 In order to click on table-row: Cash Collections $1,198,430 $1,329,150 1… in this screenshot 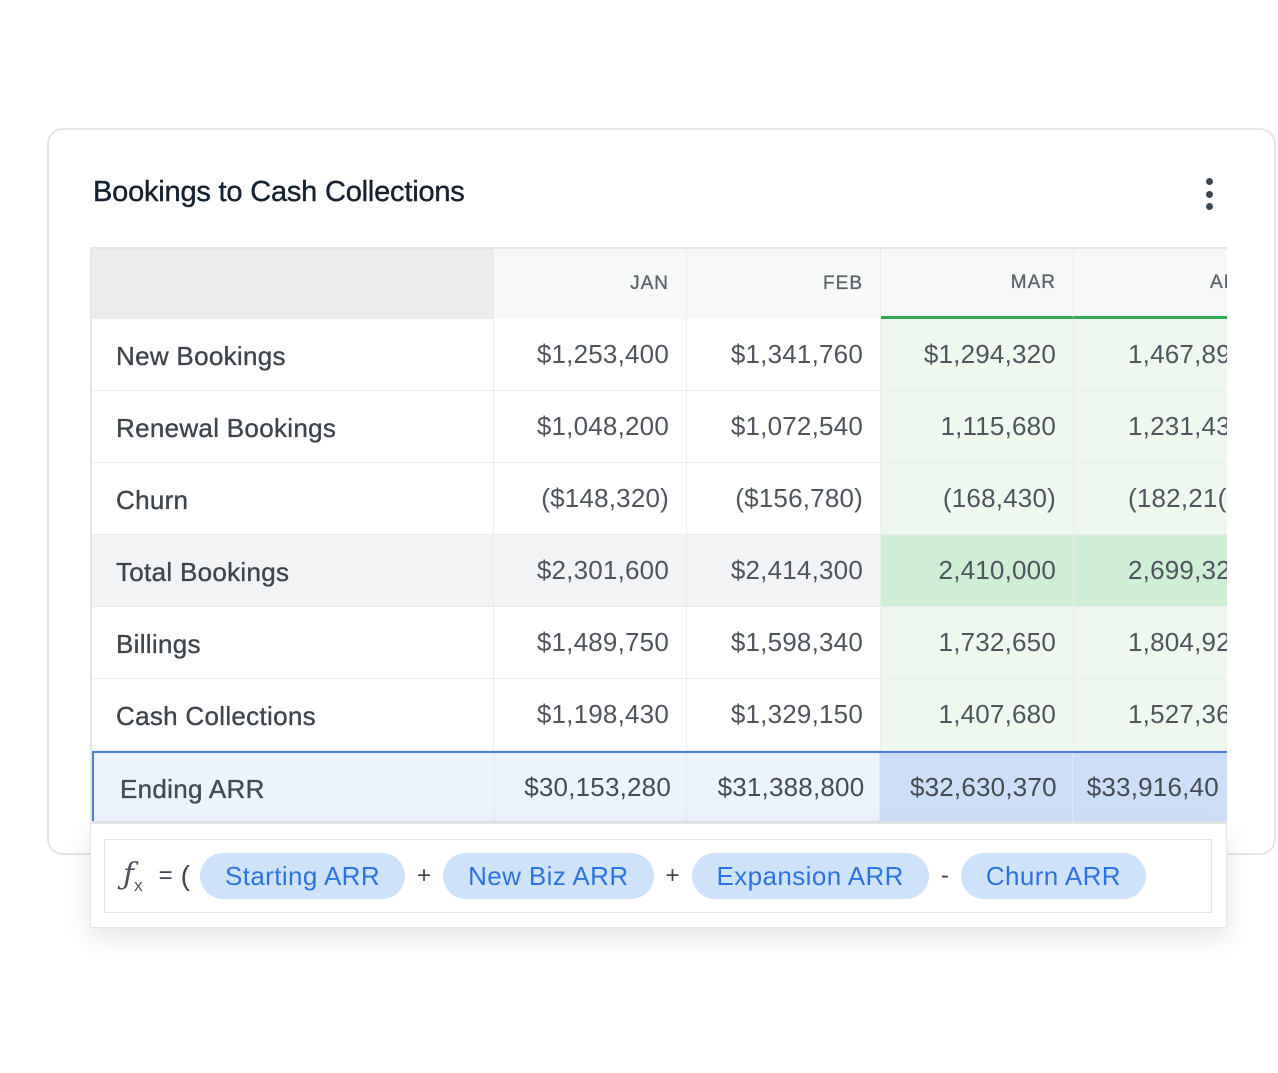, I will do `click(659, 715)`.